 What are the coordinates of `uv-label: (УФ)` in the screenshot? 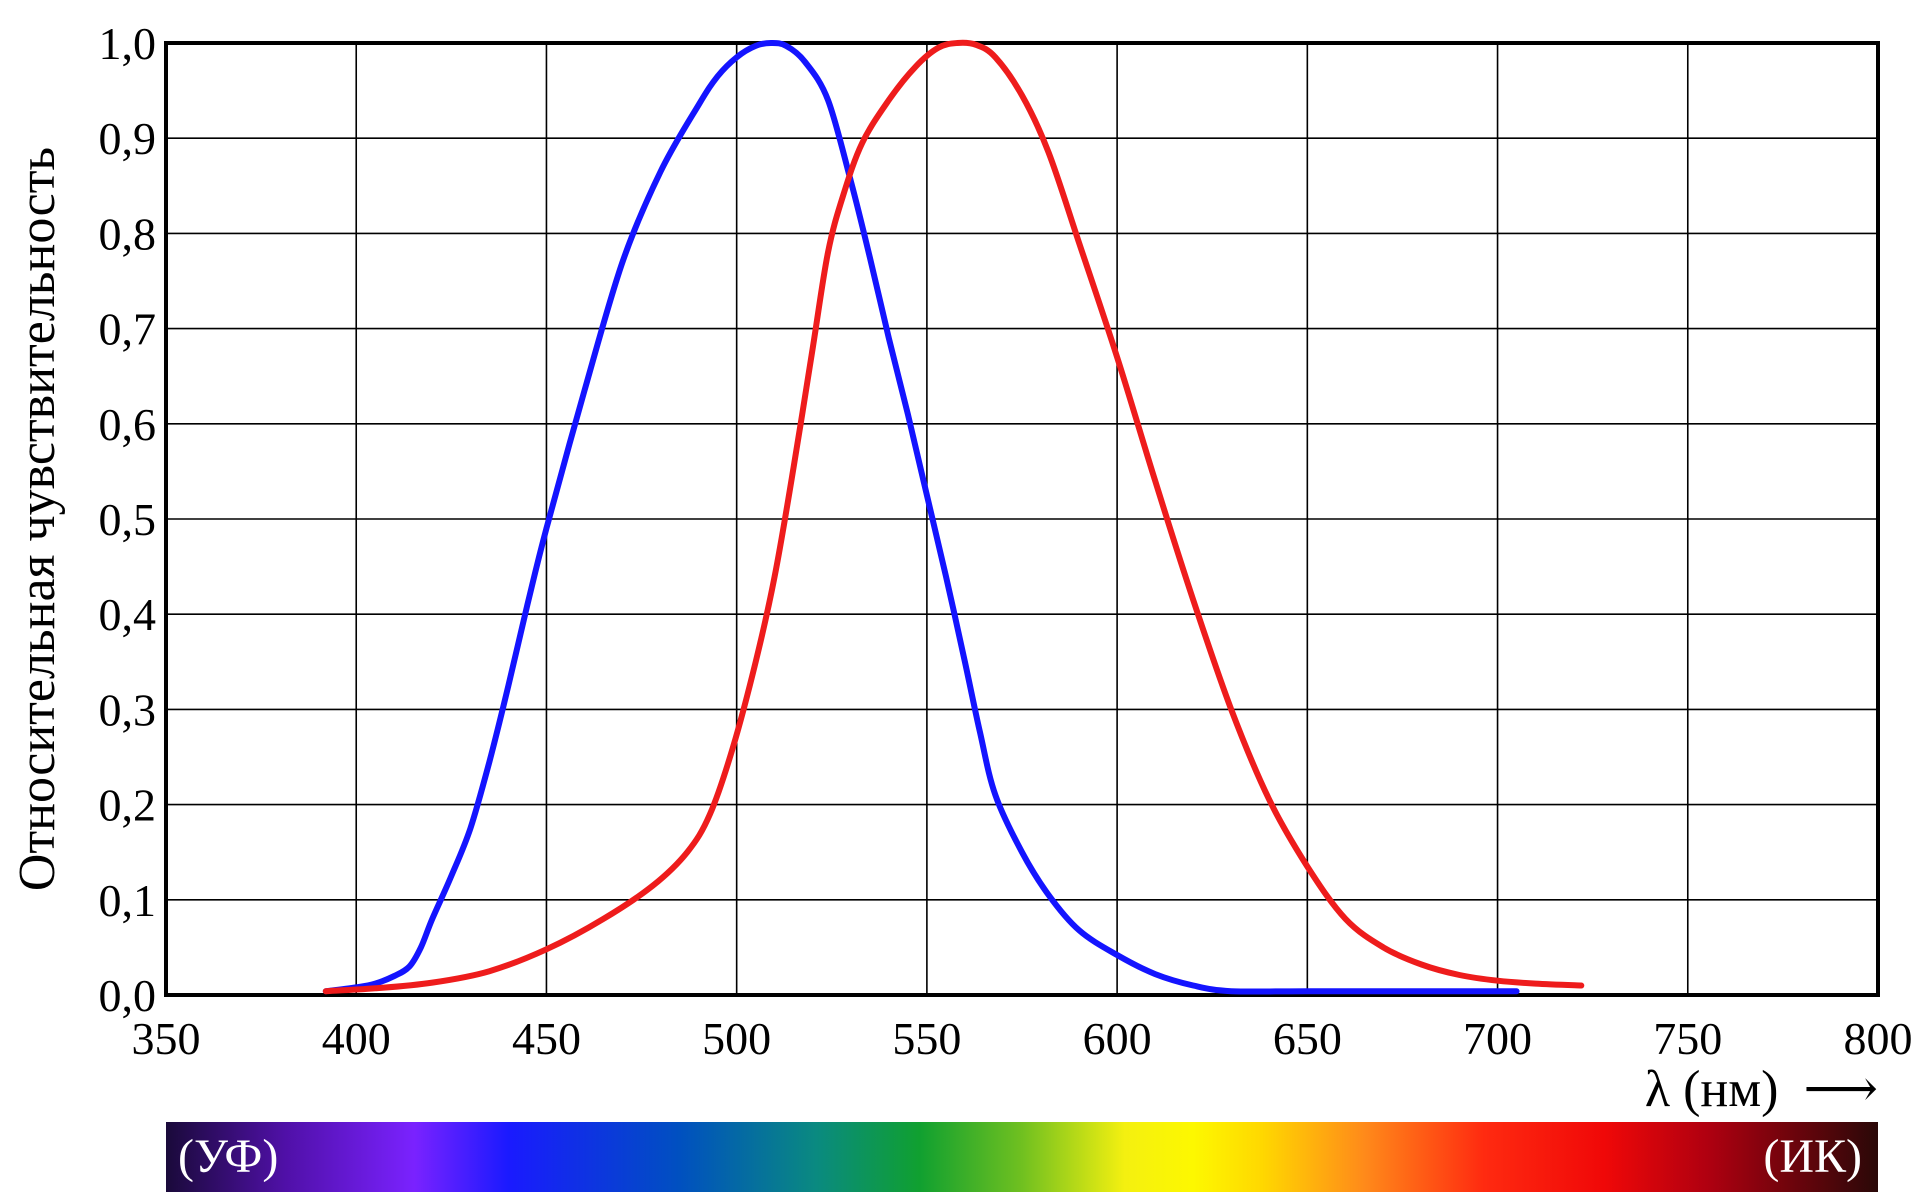 It's located at (228, 1156).